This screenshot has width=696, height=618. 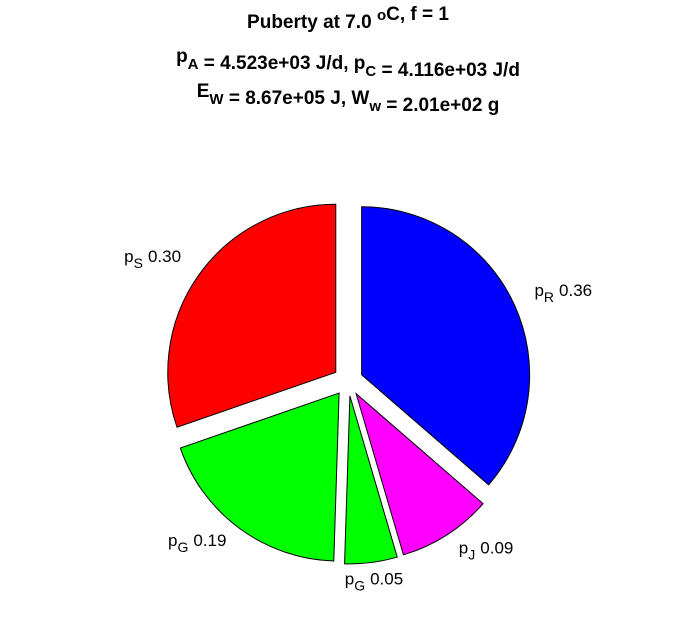 What do you see at coordinates (216, 99) in the screenshot?
I see `title-subscript: W` at bounding box center [216, 99].